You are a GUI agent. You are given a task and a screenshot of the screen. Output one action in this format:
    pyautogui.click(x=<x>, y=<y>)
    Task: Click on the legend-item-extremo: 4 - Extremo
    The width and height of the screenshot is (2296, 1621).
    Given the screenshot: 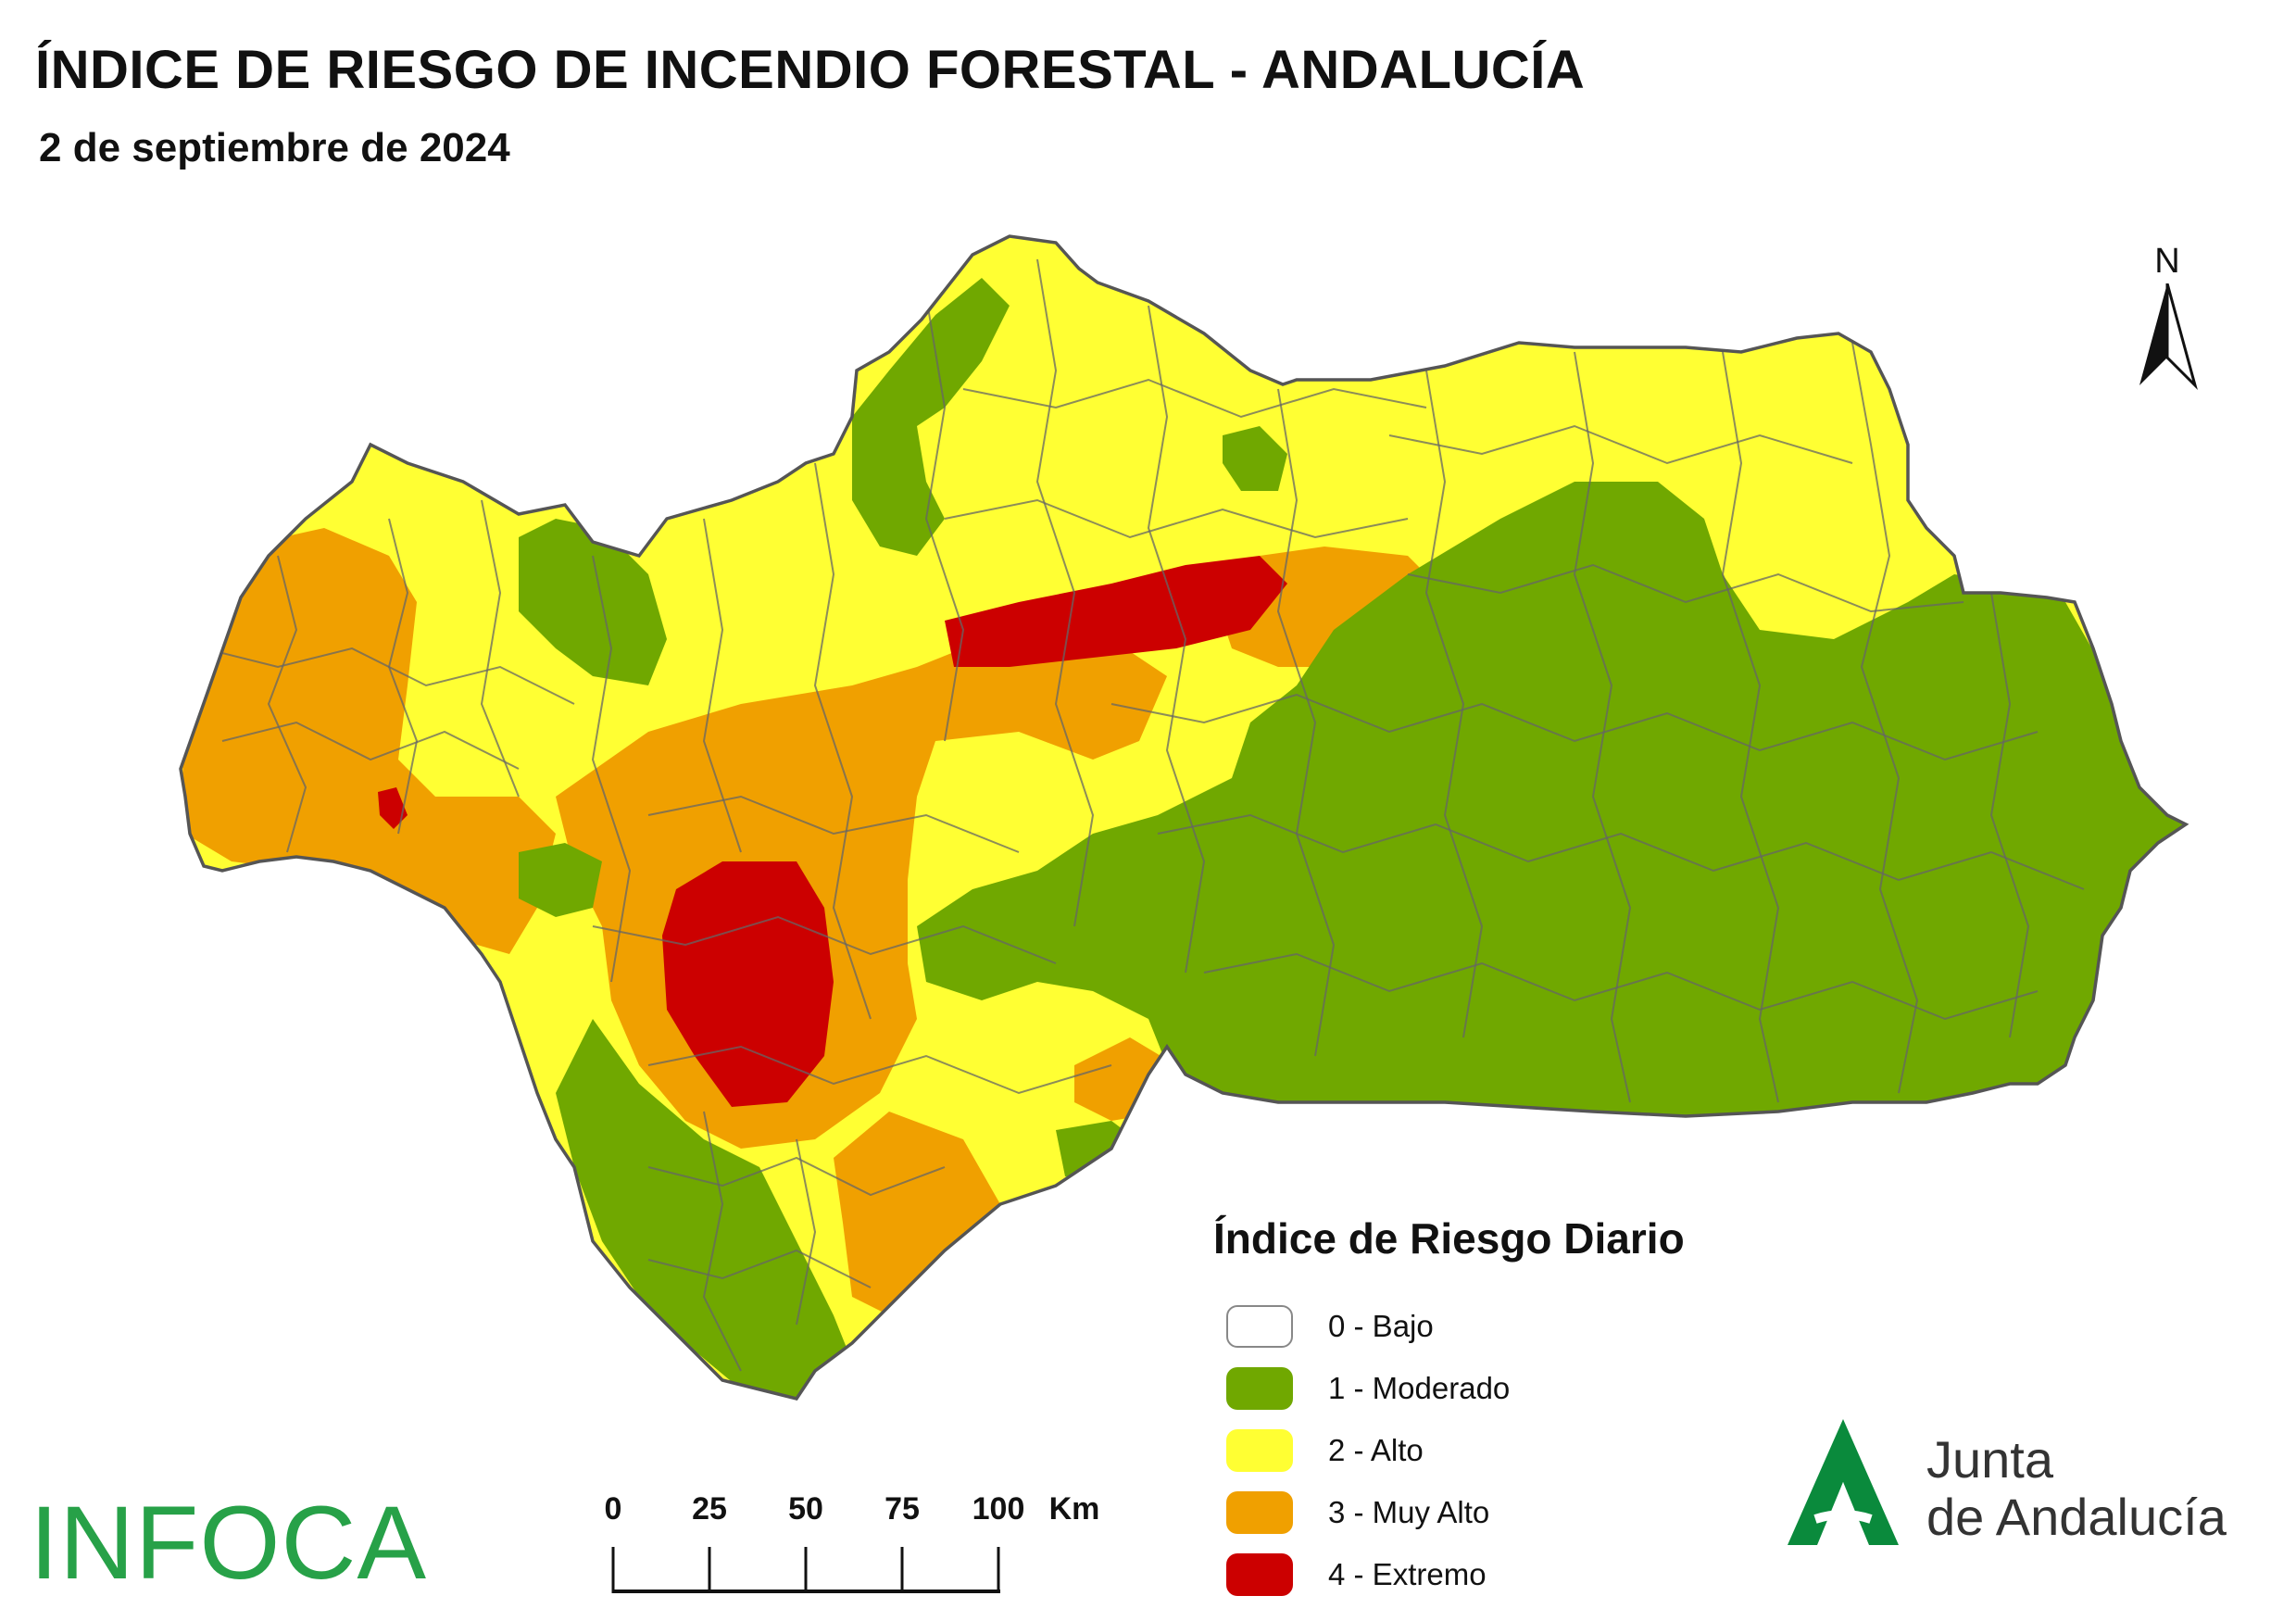 What is the action you would take?
    pyautogui.click(x=1449, y=1574)
    